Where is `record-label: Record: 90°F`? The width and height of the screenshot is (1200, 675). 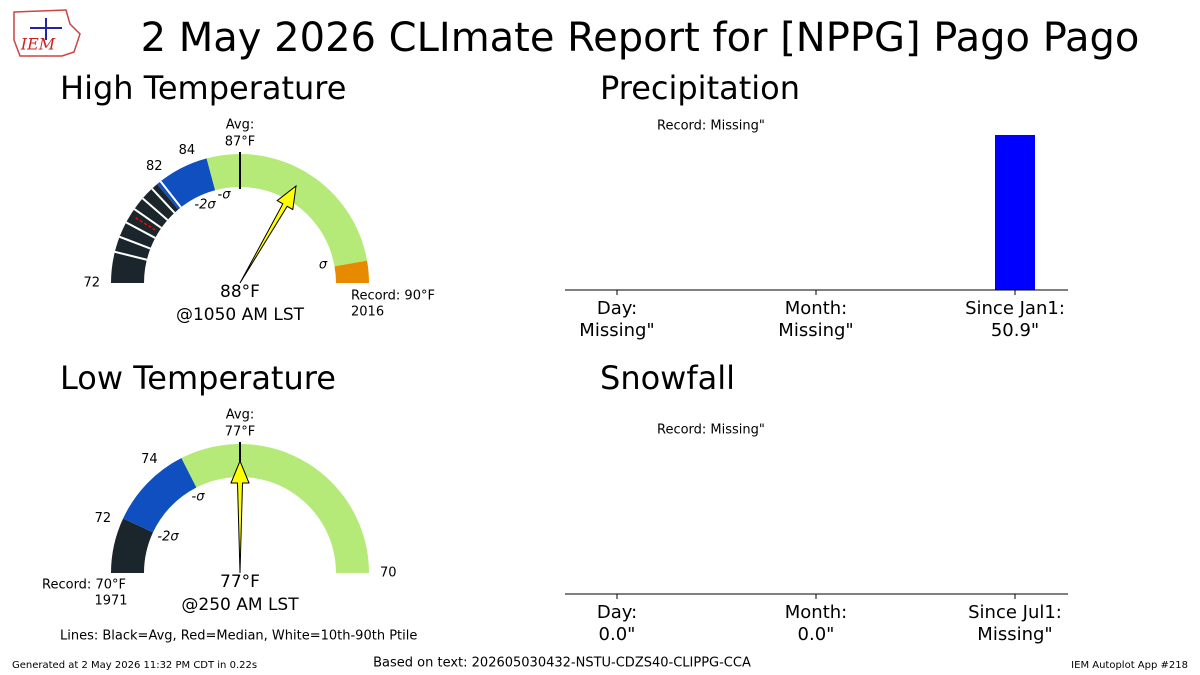 record-label: Record: 90°F is located at coordinates (393, 296).